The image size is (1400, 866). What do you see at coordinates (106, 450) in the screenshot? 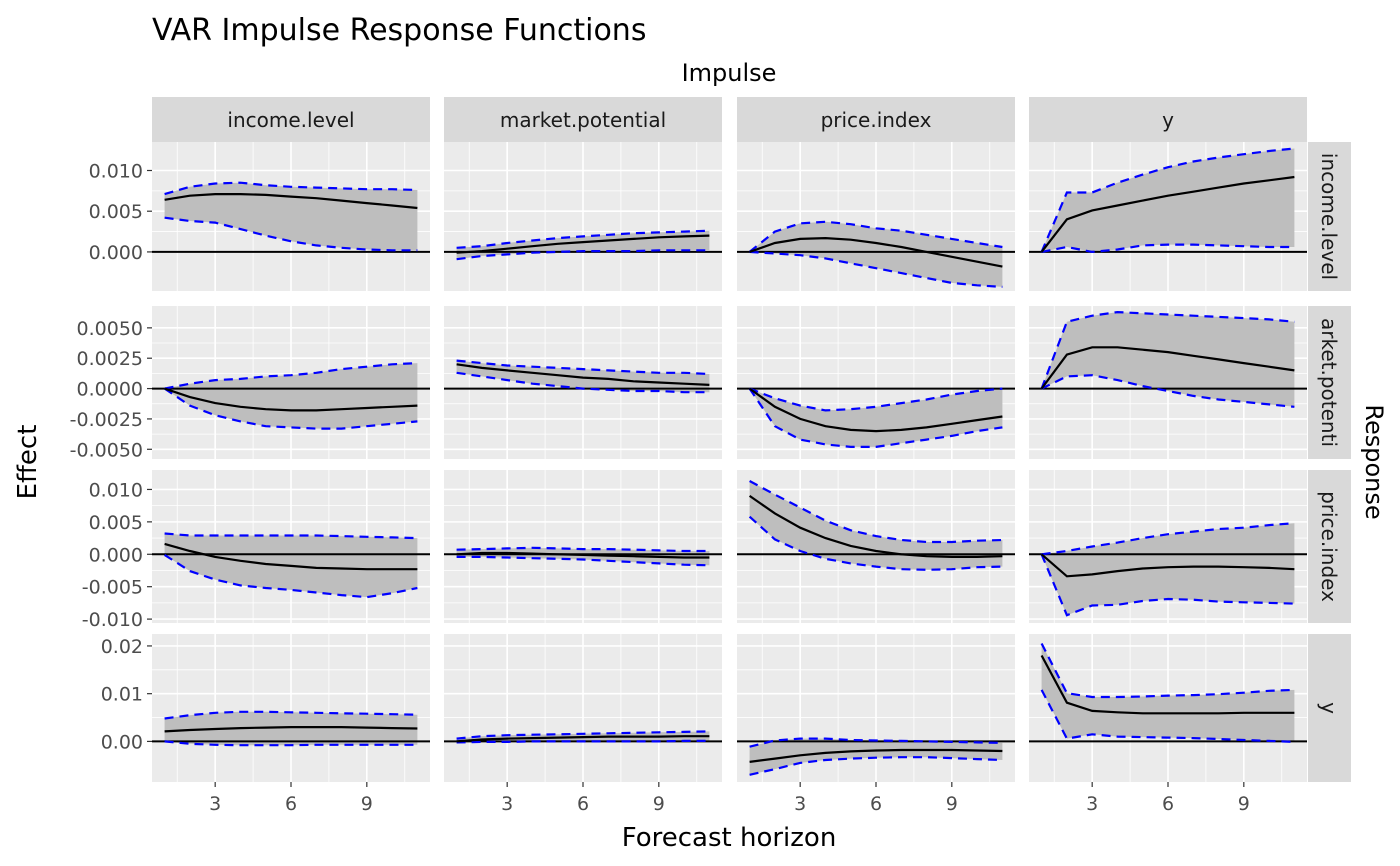
I see `y-tick-label: -0.0050` at bounding box center [106, 450].